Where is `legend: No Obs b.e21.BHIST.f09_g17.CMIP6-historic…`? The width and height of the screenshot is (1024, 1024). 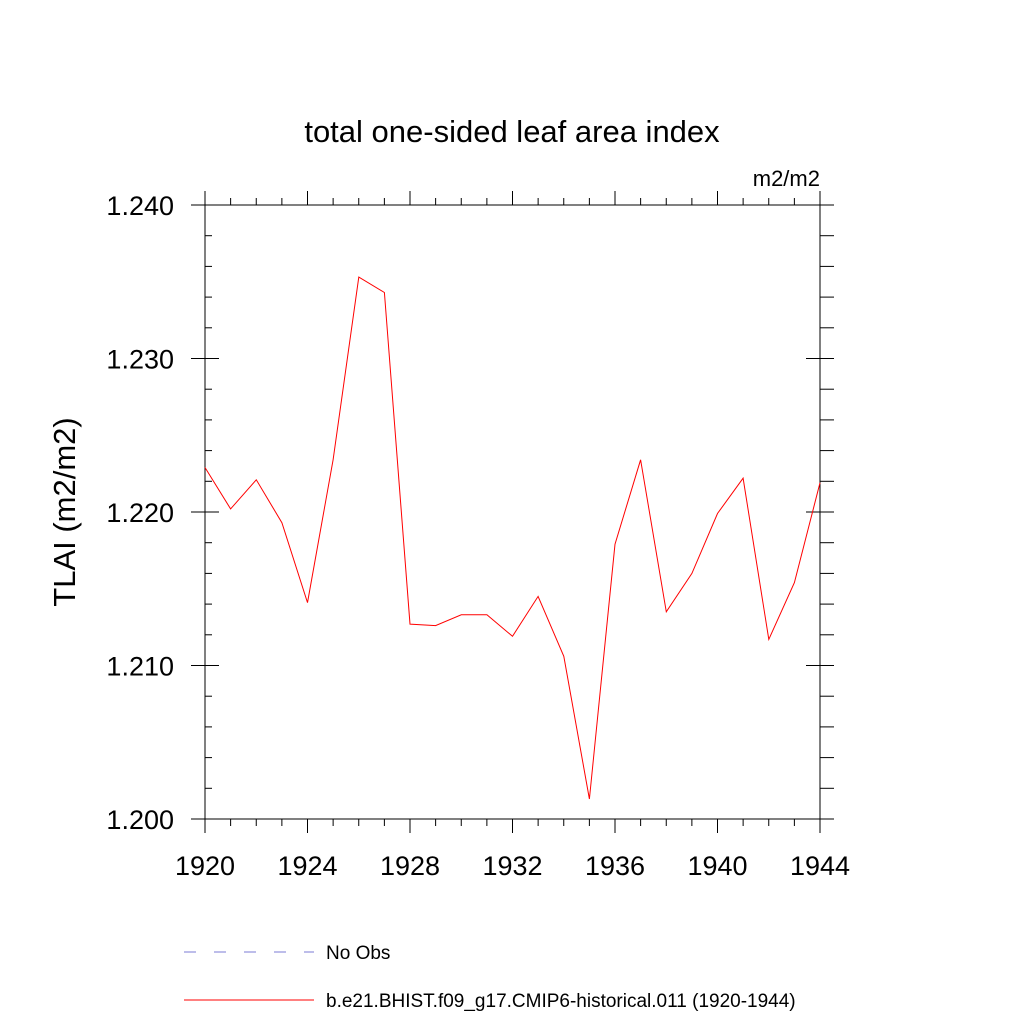
legend: No Obs b.e21.BHIST.f09_g17.CMIP6-historic… is located at coordinates (490, 977).